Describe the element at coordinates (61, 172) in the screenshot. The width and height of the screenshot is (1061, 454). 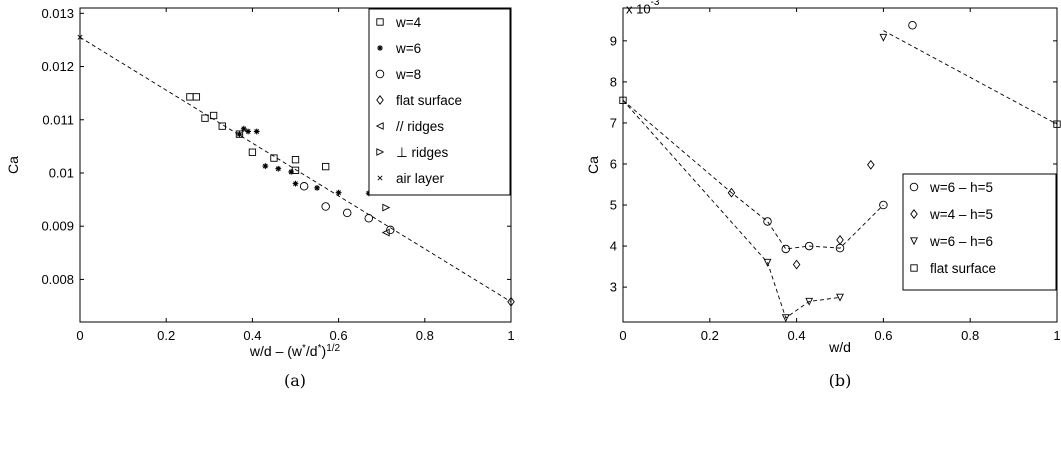
I see `y-tick-label: 0.01` at that location.